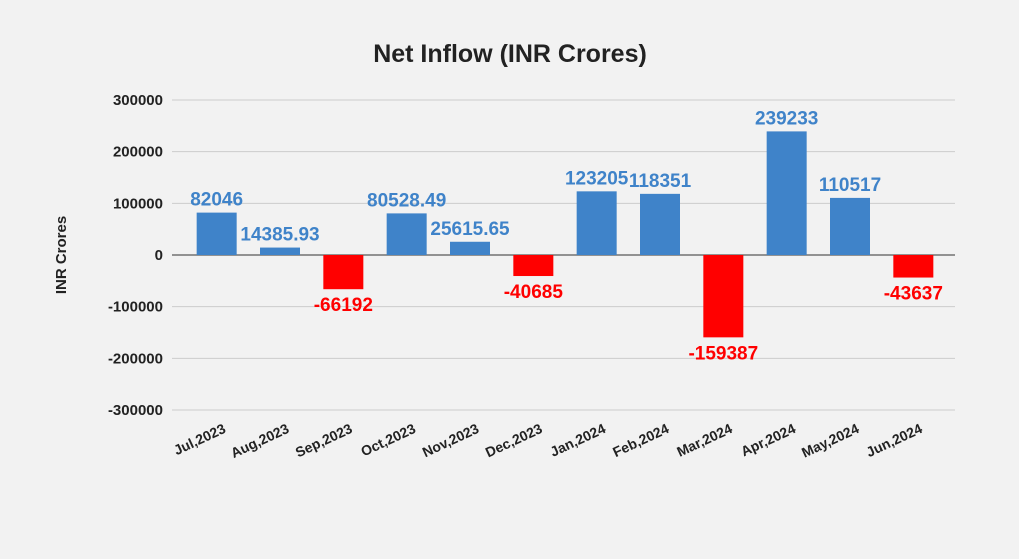 The width and height of the screenshot is (1019, 559). What do you see at coordinates (723, 353) in the screenshot?
I see `data-label: -159387` at bounding box center [723, 353].